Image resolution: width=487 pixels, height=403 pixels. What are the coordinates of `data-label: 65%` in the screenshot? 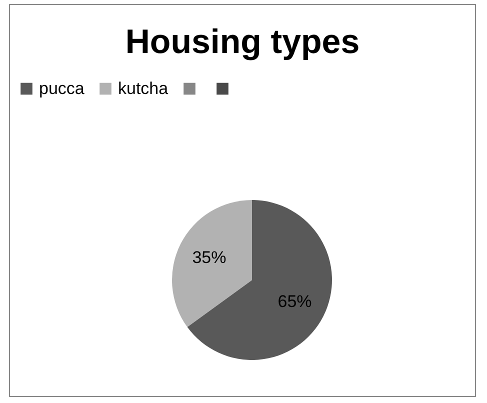 It's located at (295, 301).